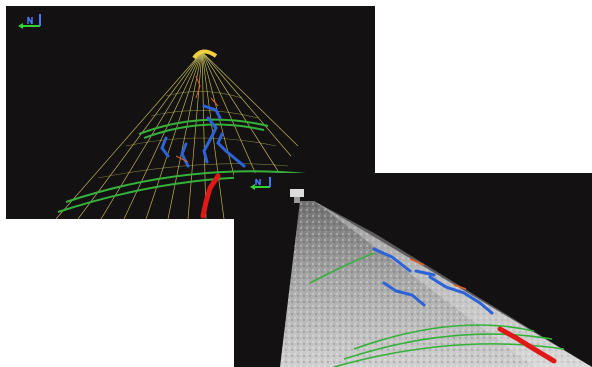  What do you see at coordinates (297, 196) in the screenshot?
I see `scanner-icon` at bounding box center [297, 196].